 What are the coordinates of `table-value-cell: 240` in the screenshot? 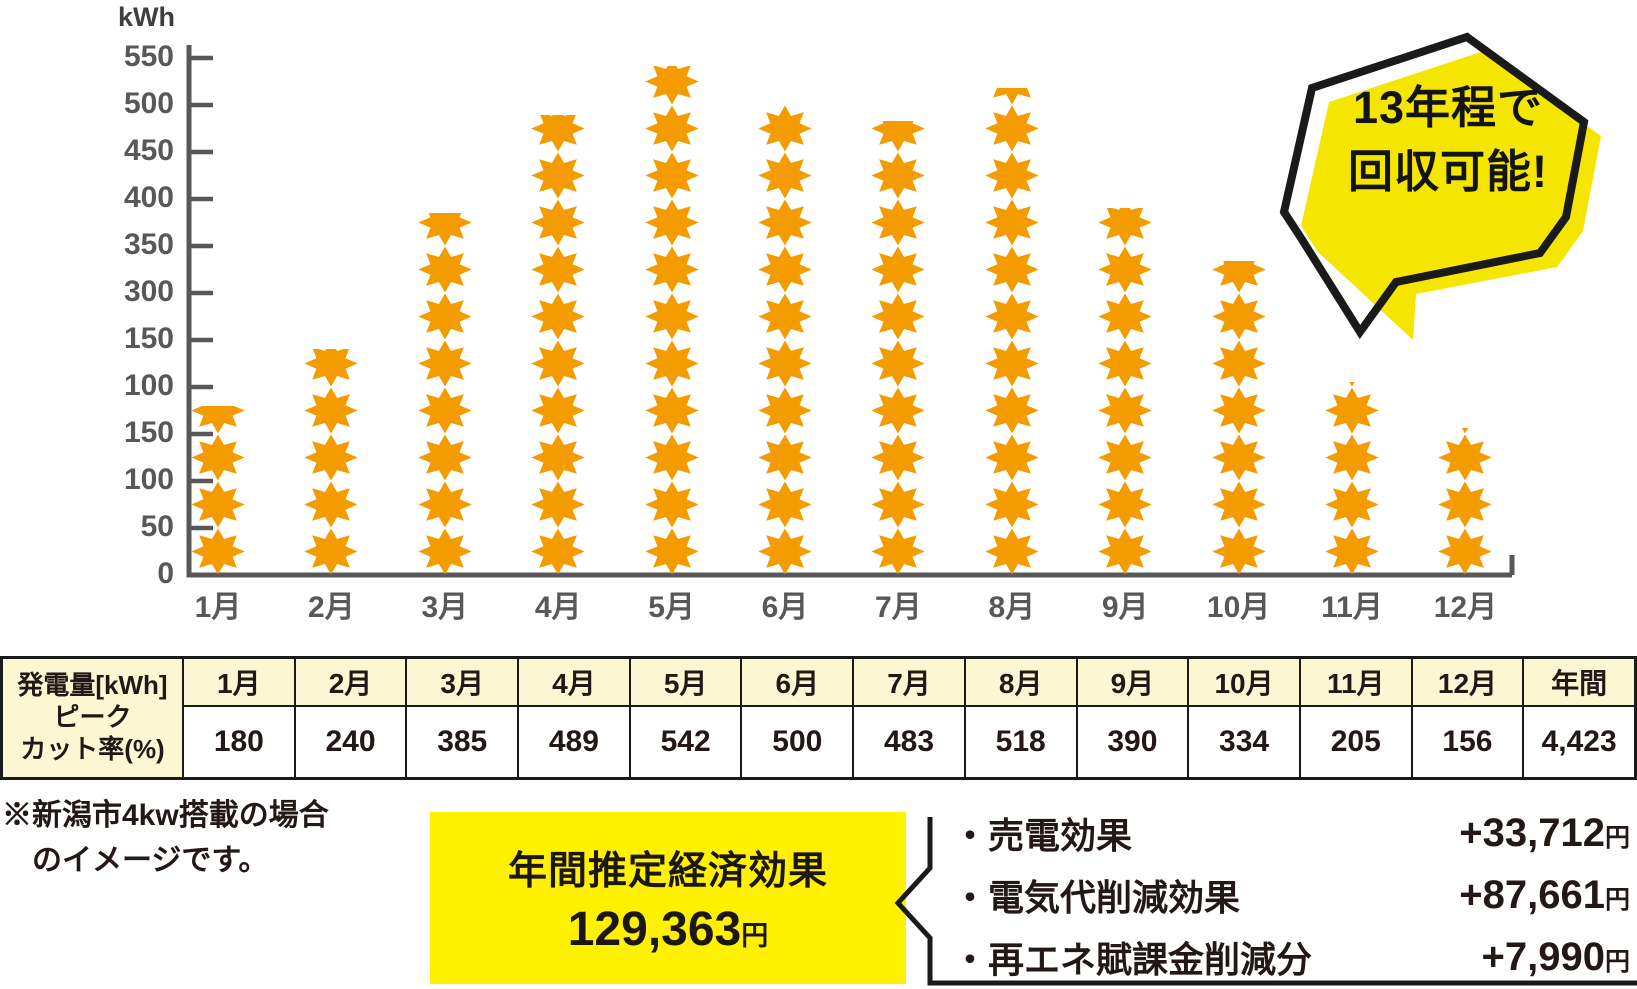 It's located at (350, 742).